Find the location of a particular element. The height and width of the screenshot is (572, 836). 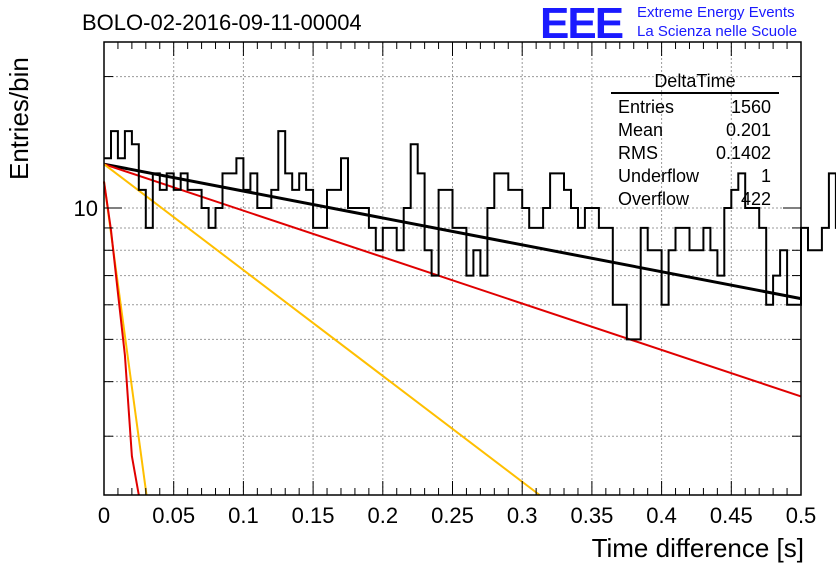

x-tick-label: 0.15 is located at coordinates (313, 515).